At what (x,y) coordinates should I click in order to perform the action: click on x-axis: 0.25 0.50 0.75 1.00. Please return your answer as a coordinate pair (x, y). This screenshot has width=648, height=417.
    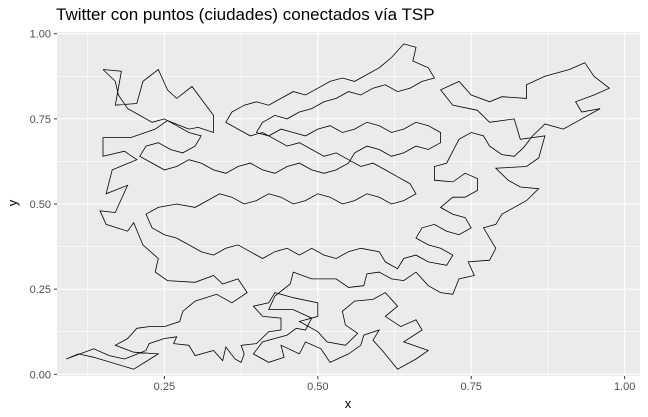
    Looking at the image, I should click on (394, 384).